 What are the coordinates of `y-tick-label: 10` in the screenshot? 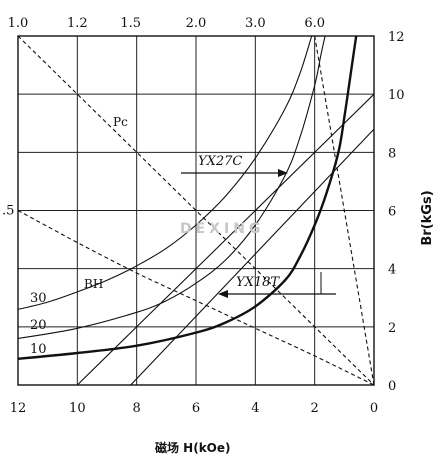 It's located at (396, 95).